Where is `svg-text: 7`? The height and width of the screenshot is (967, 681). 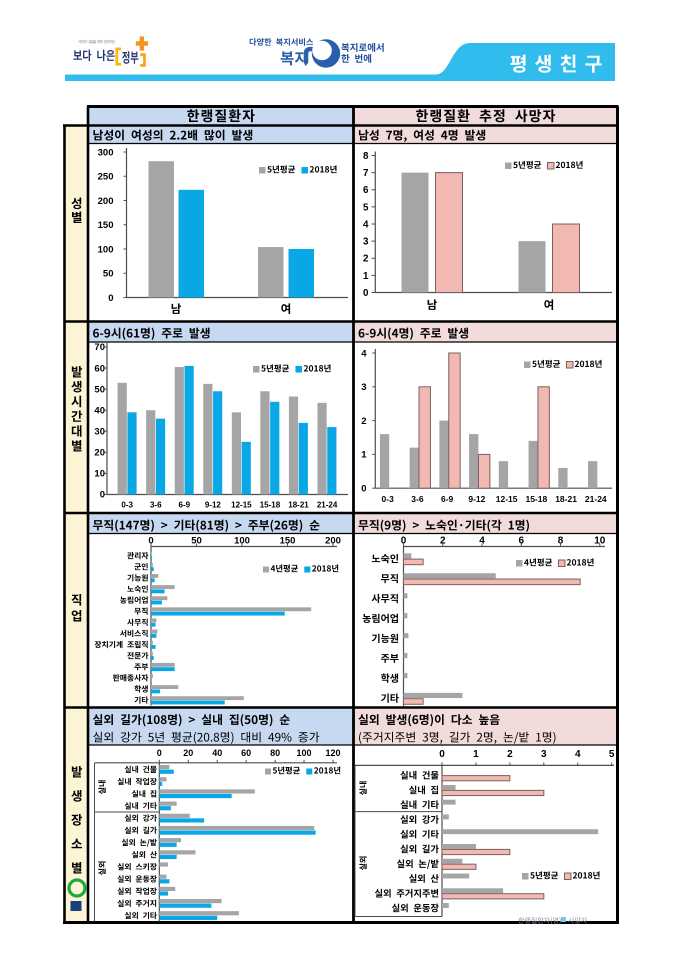 svg-text: 7 is located at coordinates (366, 173).